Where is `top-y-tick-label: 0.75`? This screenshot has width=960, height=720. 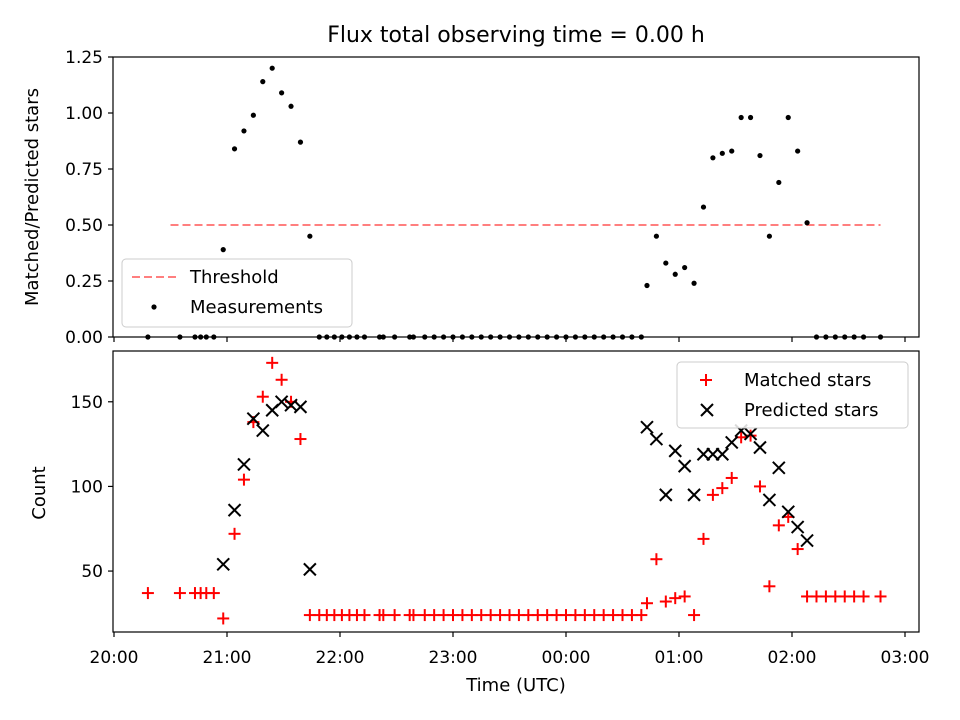 top-y-tick-label: 0.75 is located at coordinates (84, 170).